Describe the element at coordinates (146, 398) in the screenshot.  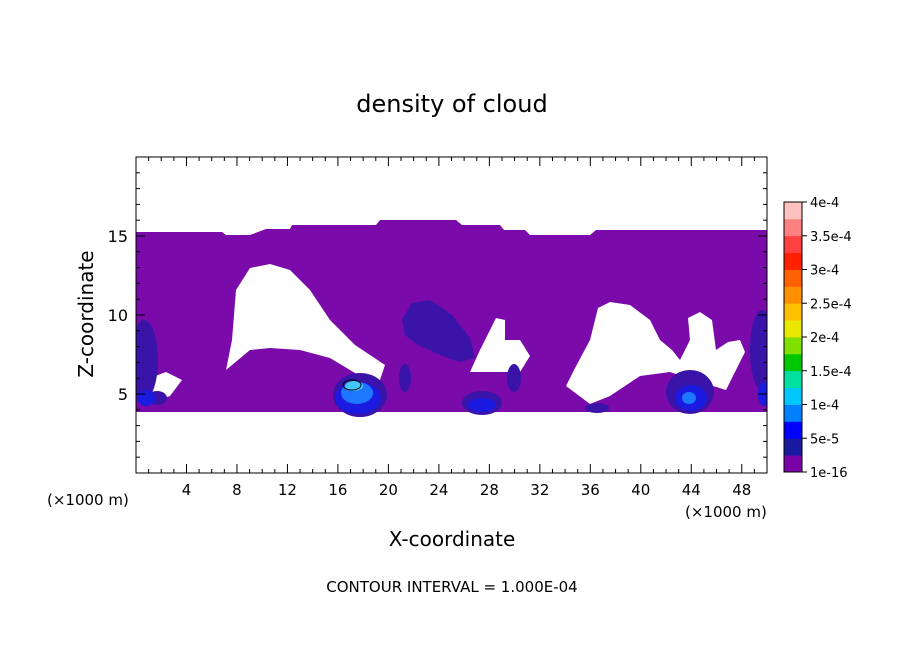
I see `density-level2-d` at that location.